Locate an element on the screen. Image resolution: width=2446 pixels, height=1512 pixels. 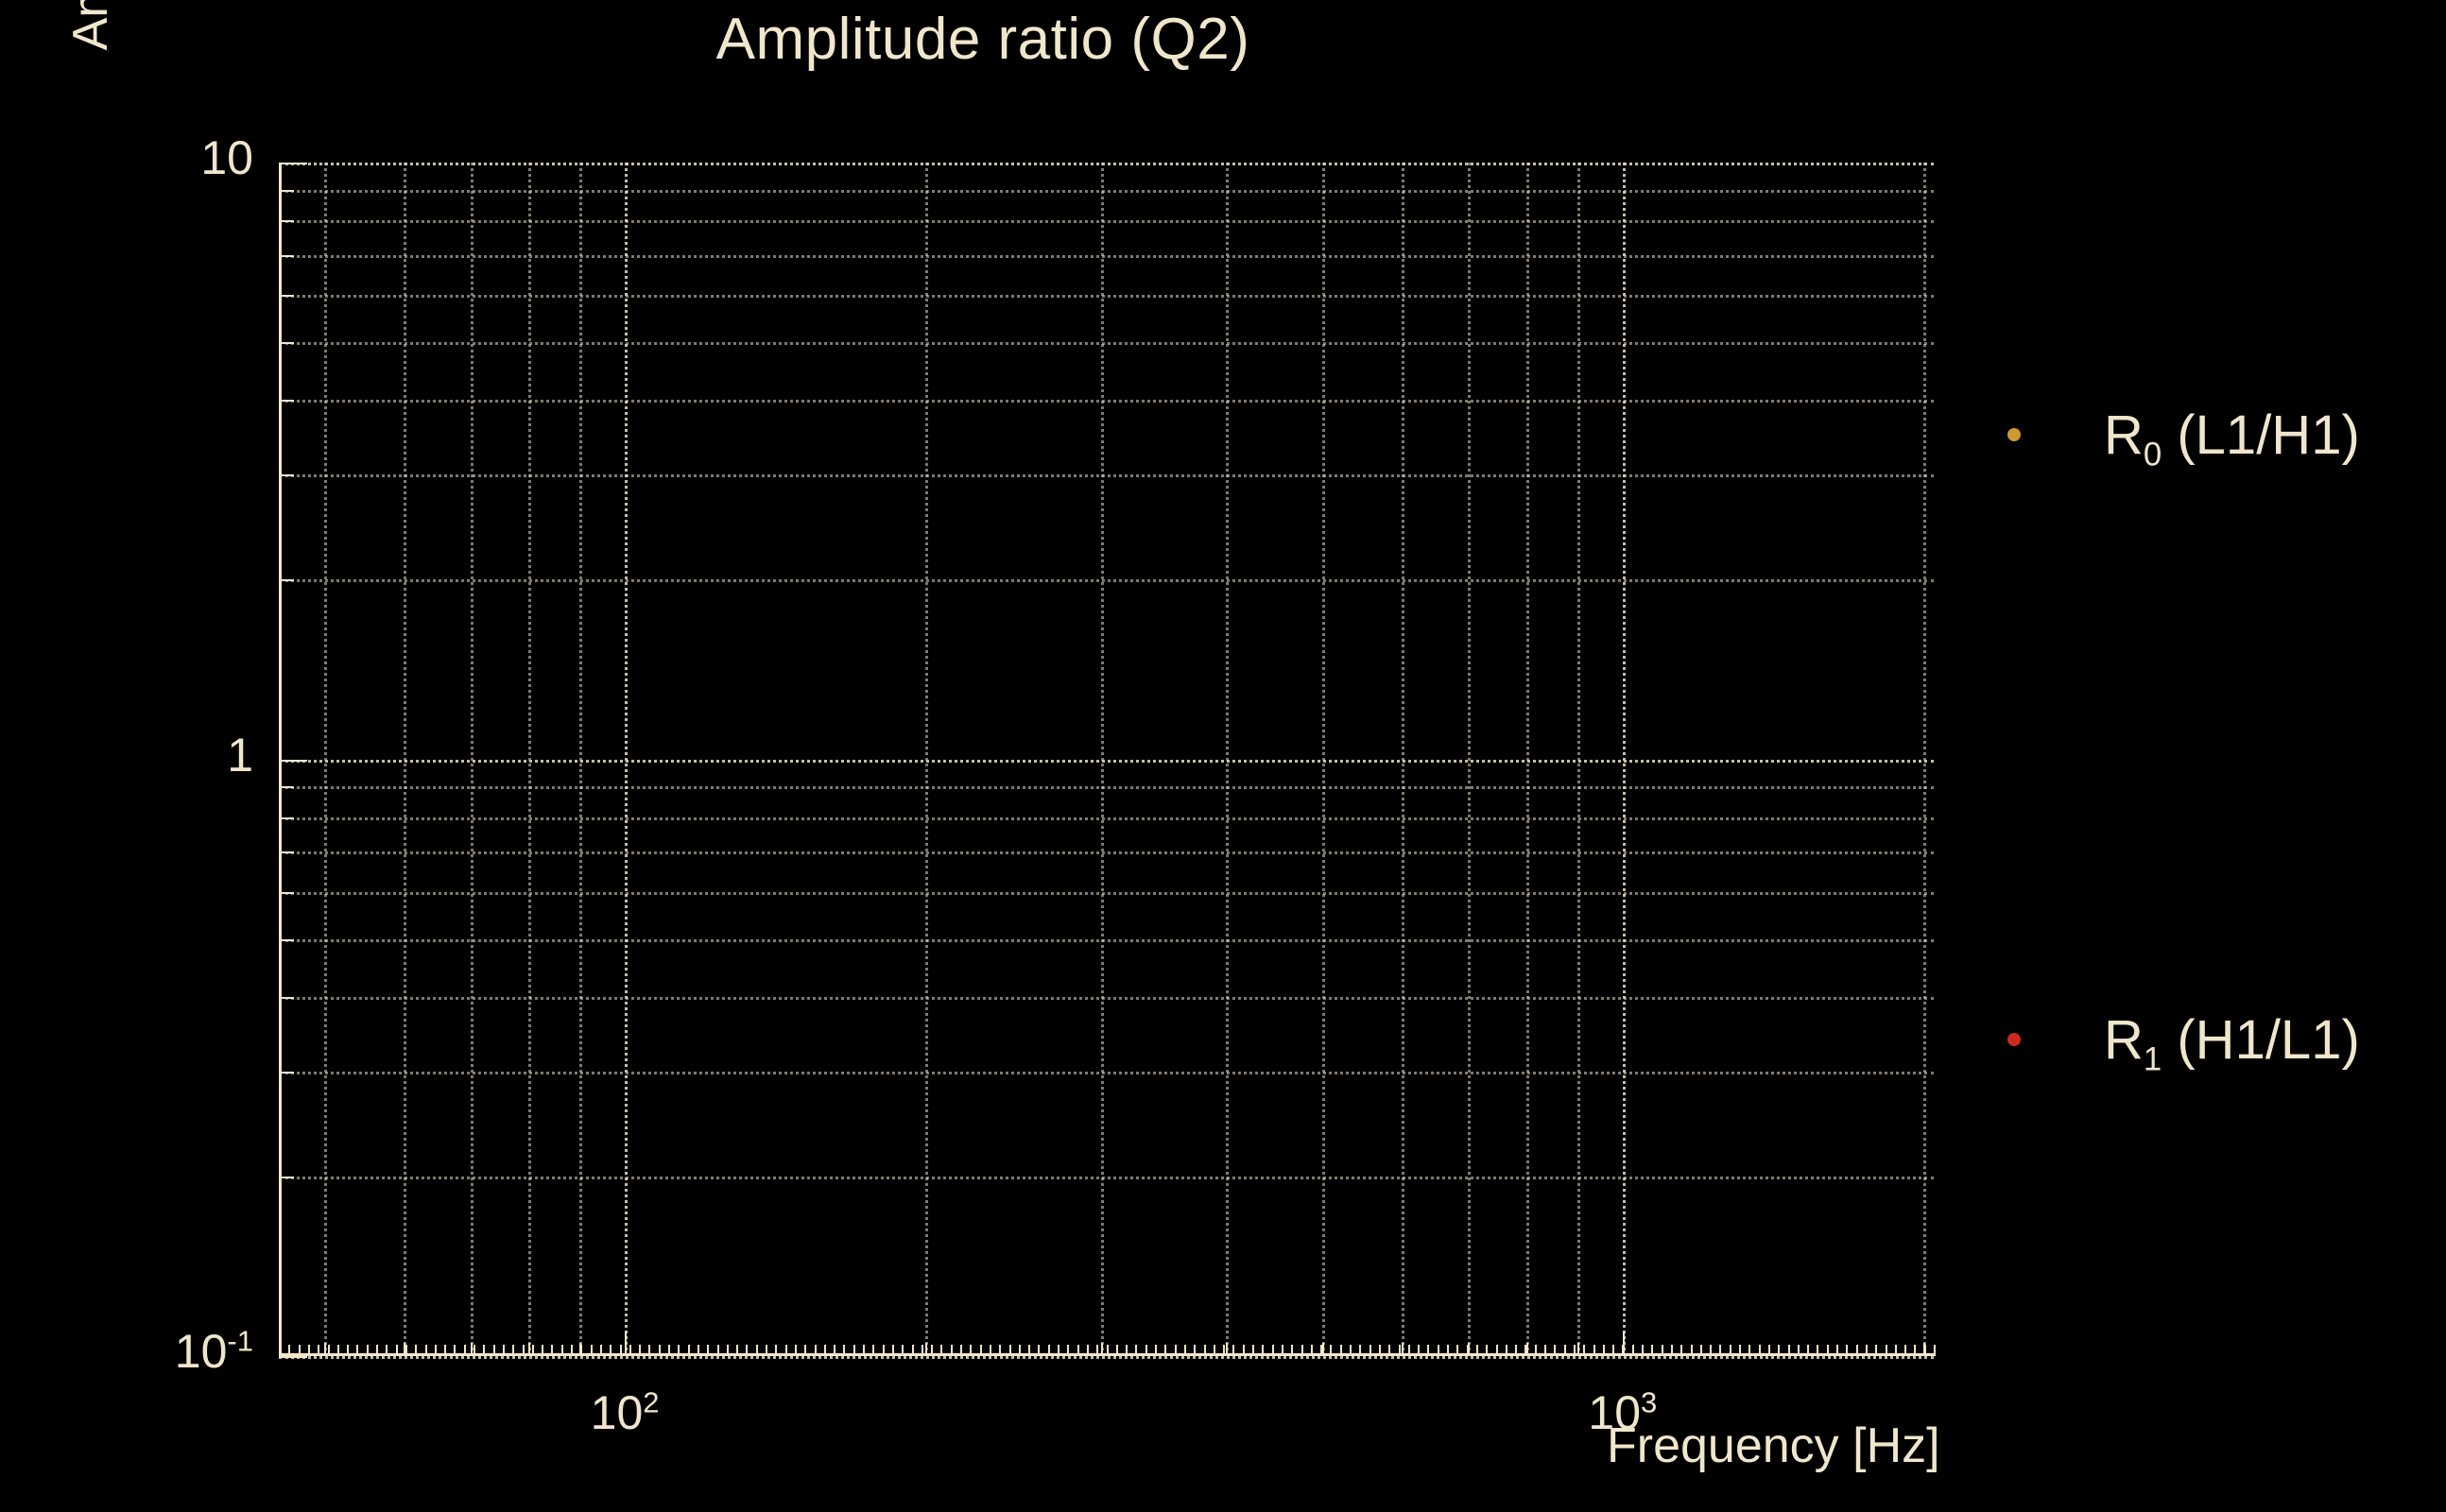
x-tick-base: 10 is located at coordinates (617, 1412).